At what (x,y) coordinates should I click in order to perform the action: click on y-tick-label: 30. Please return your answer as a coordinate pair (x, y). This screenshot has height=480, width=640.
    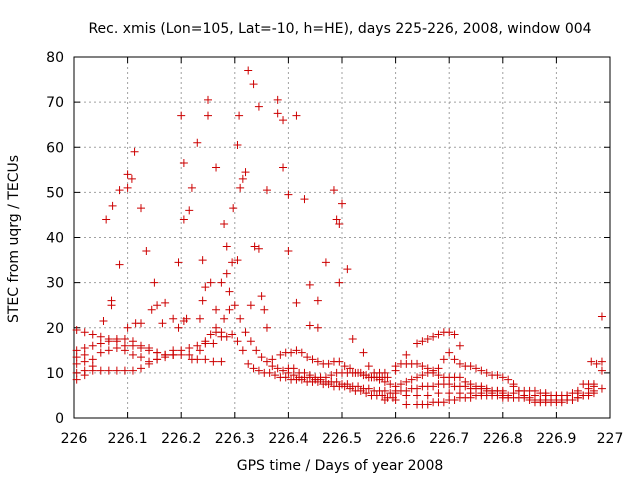
    Looking at the image, I should click on (55, 284).